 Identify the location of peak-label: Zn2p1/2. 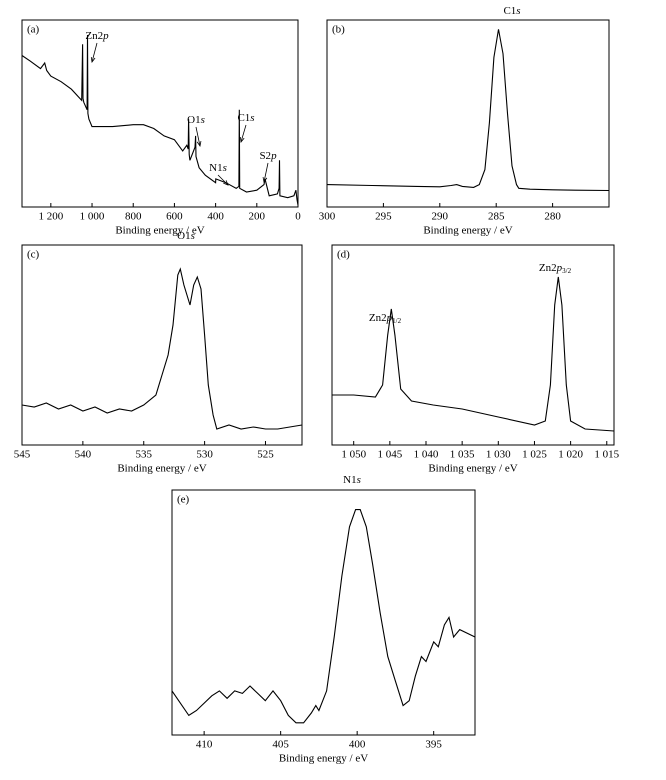
(385, 318).